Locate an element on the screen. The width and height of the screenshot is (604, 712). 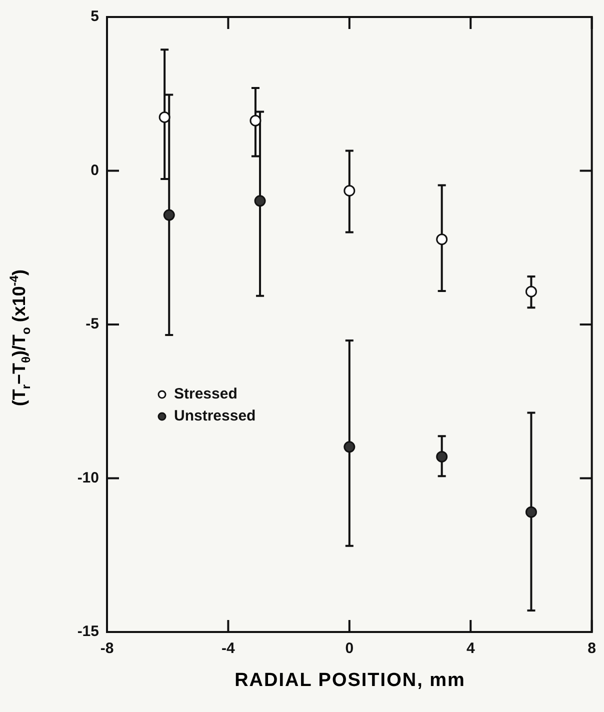
x-tick-label: -8 is located at coordinates (107, 649).